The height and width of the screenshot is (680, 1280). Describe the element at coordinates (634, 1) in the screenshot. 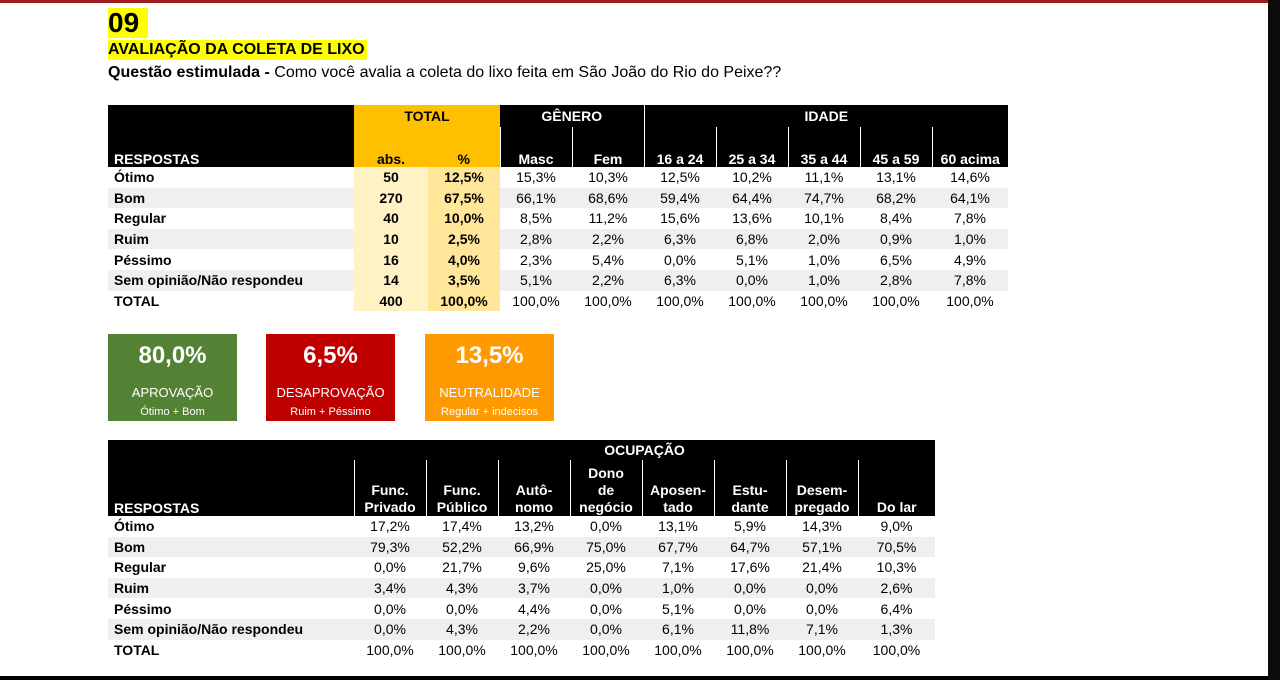

I see `top-border-line` at that location.